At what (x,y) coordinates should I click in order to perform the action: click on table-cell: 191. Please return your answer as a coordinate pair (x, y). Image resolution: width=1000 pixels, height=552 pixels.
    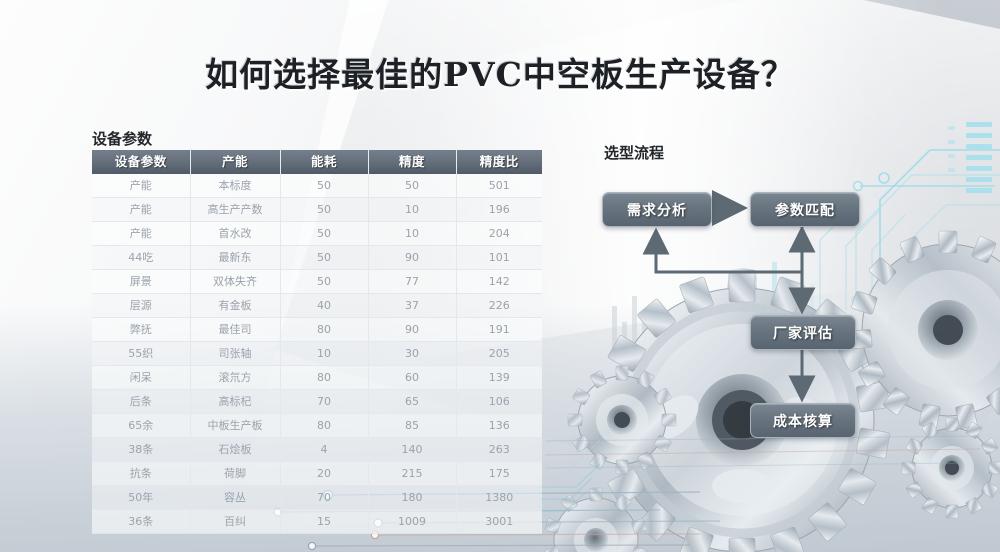
    Looking at the image, I should click on (499, 329).